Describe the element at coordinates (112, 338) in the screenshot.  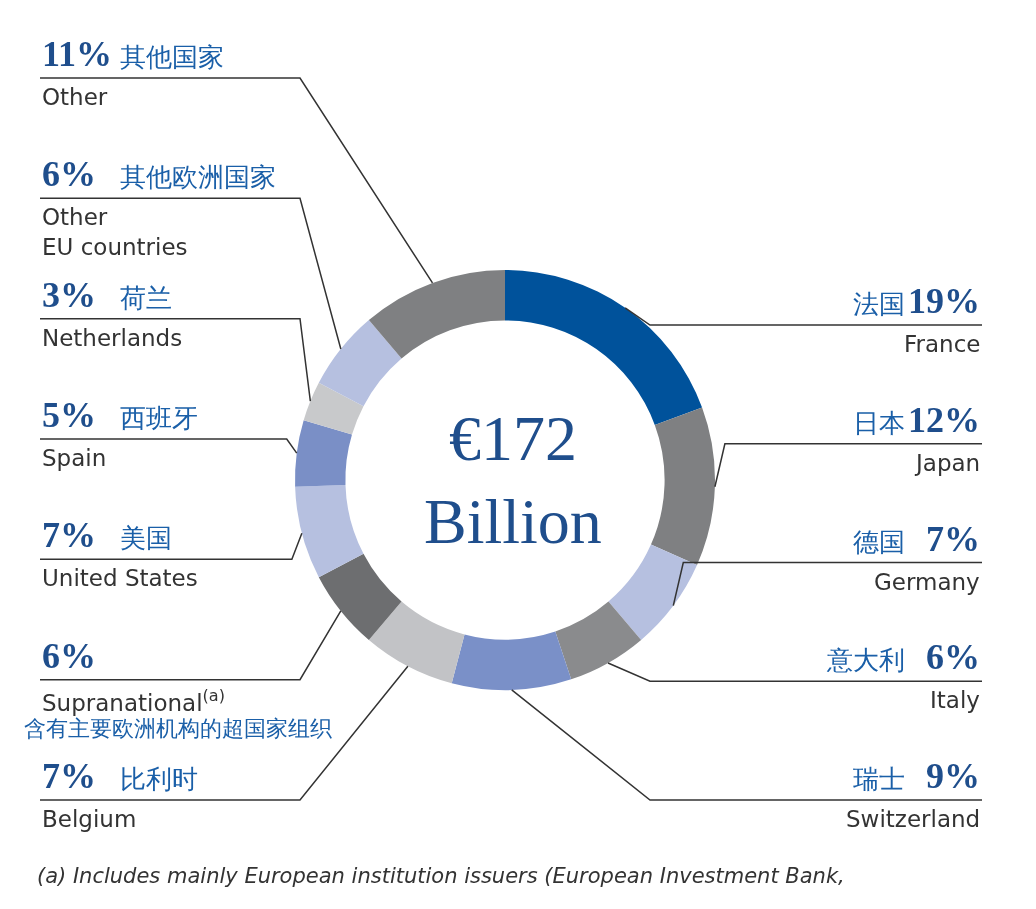
I see `slice-label: Netherlands` at that location.